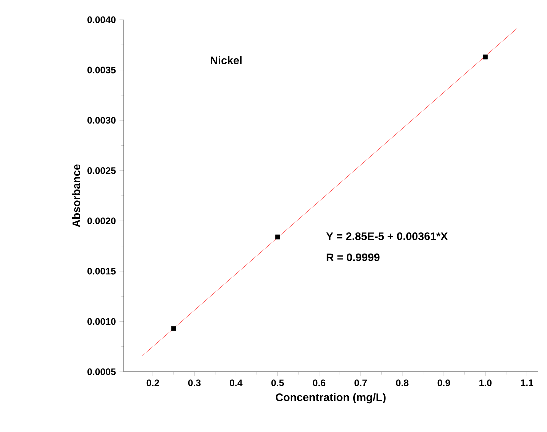  I want to click on y-tick-label: 0.0035, so click(102, 70).